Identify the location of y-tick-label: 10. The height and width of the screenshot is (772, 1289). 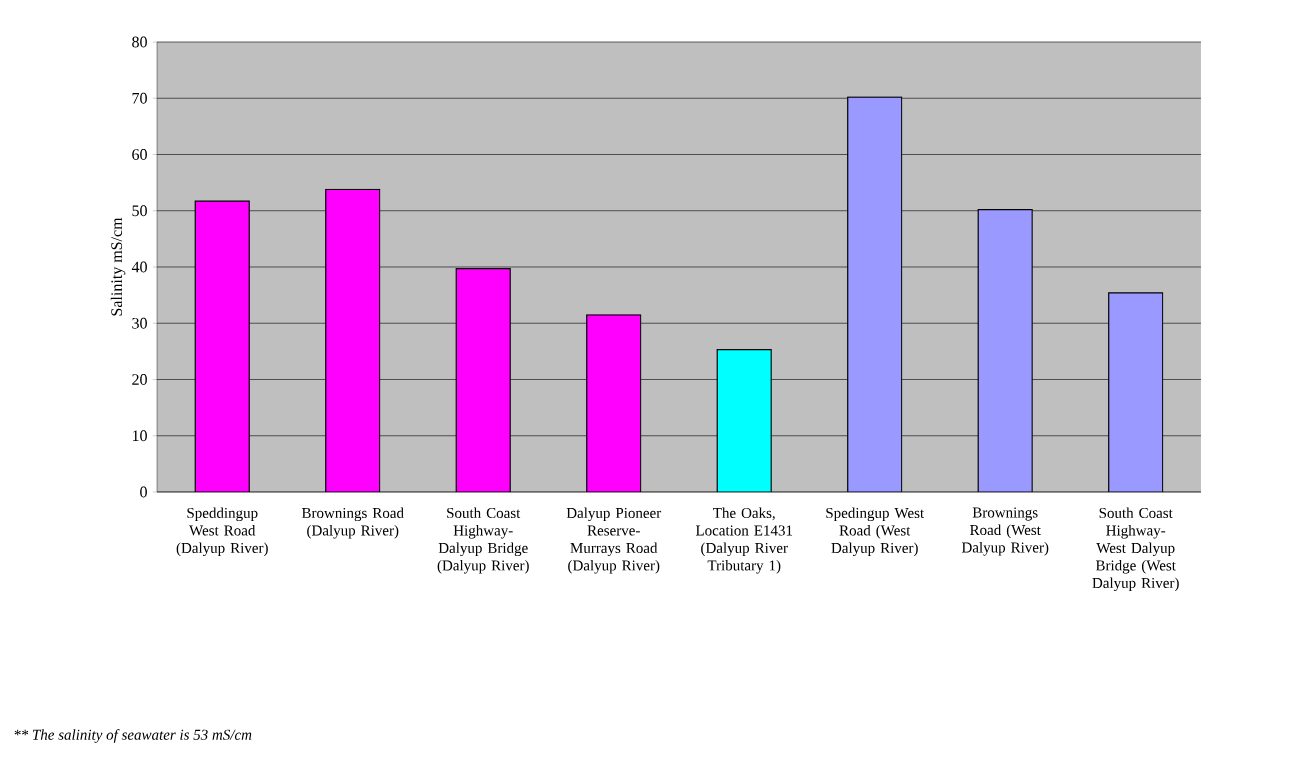
(139, 436).